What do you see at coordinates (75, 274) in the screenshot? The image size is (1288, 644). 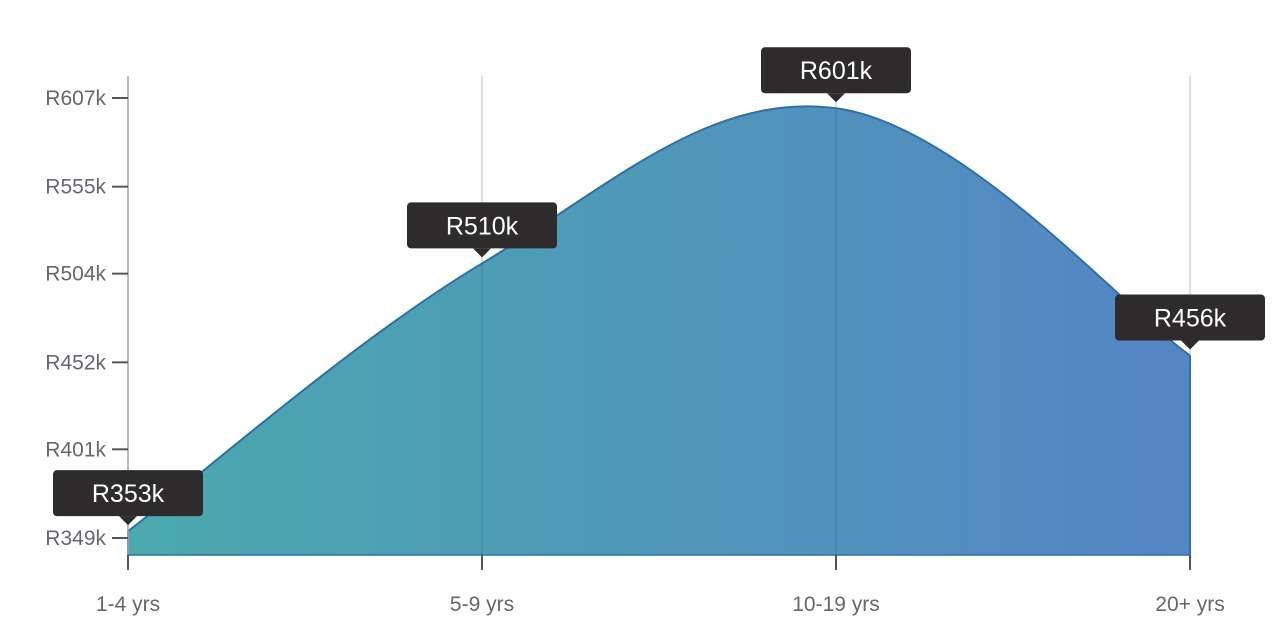 I see `y-tick-label: R504k` at bounding box center [75, 274].